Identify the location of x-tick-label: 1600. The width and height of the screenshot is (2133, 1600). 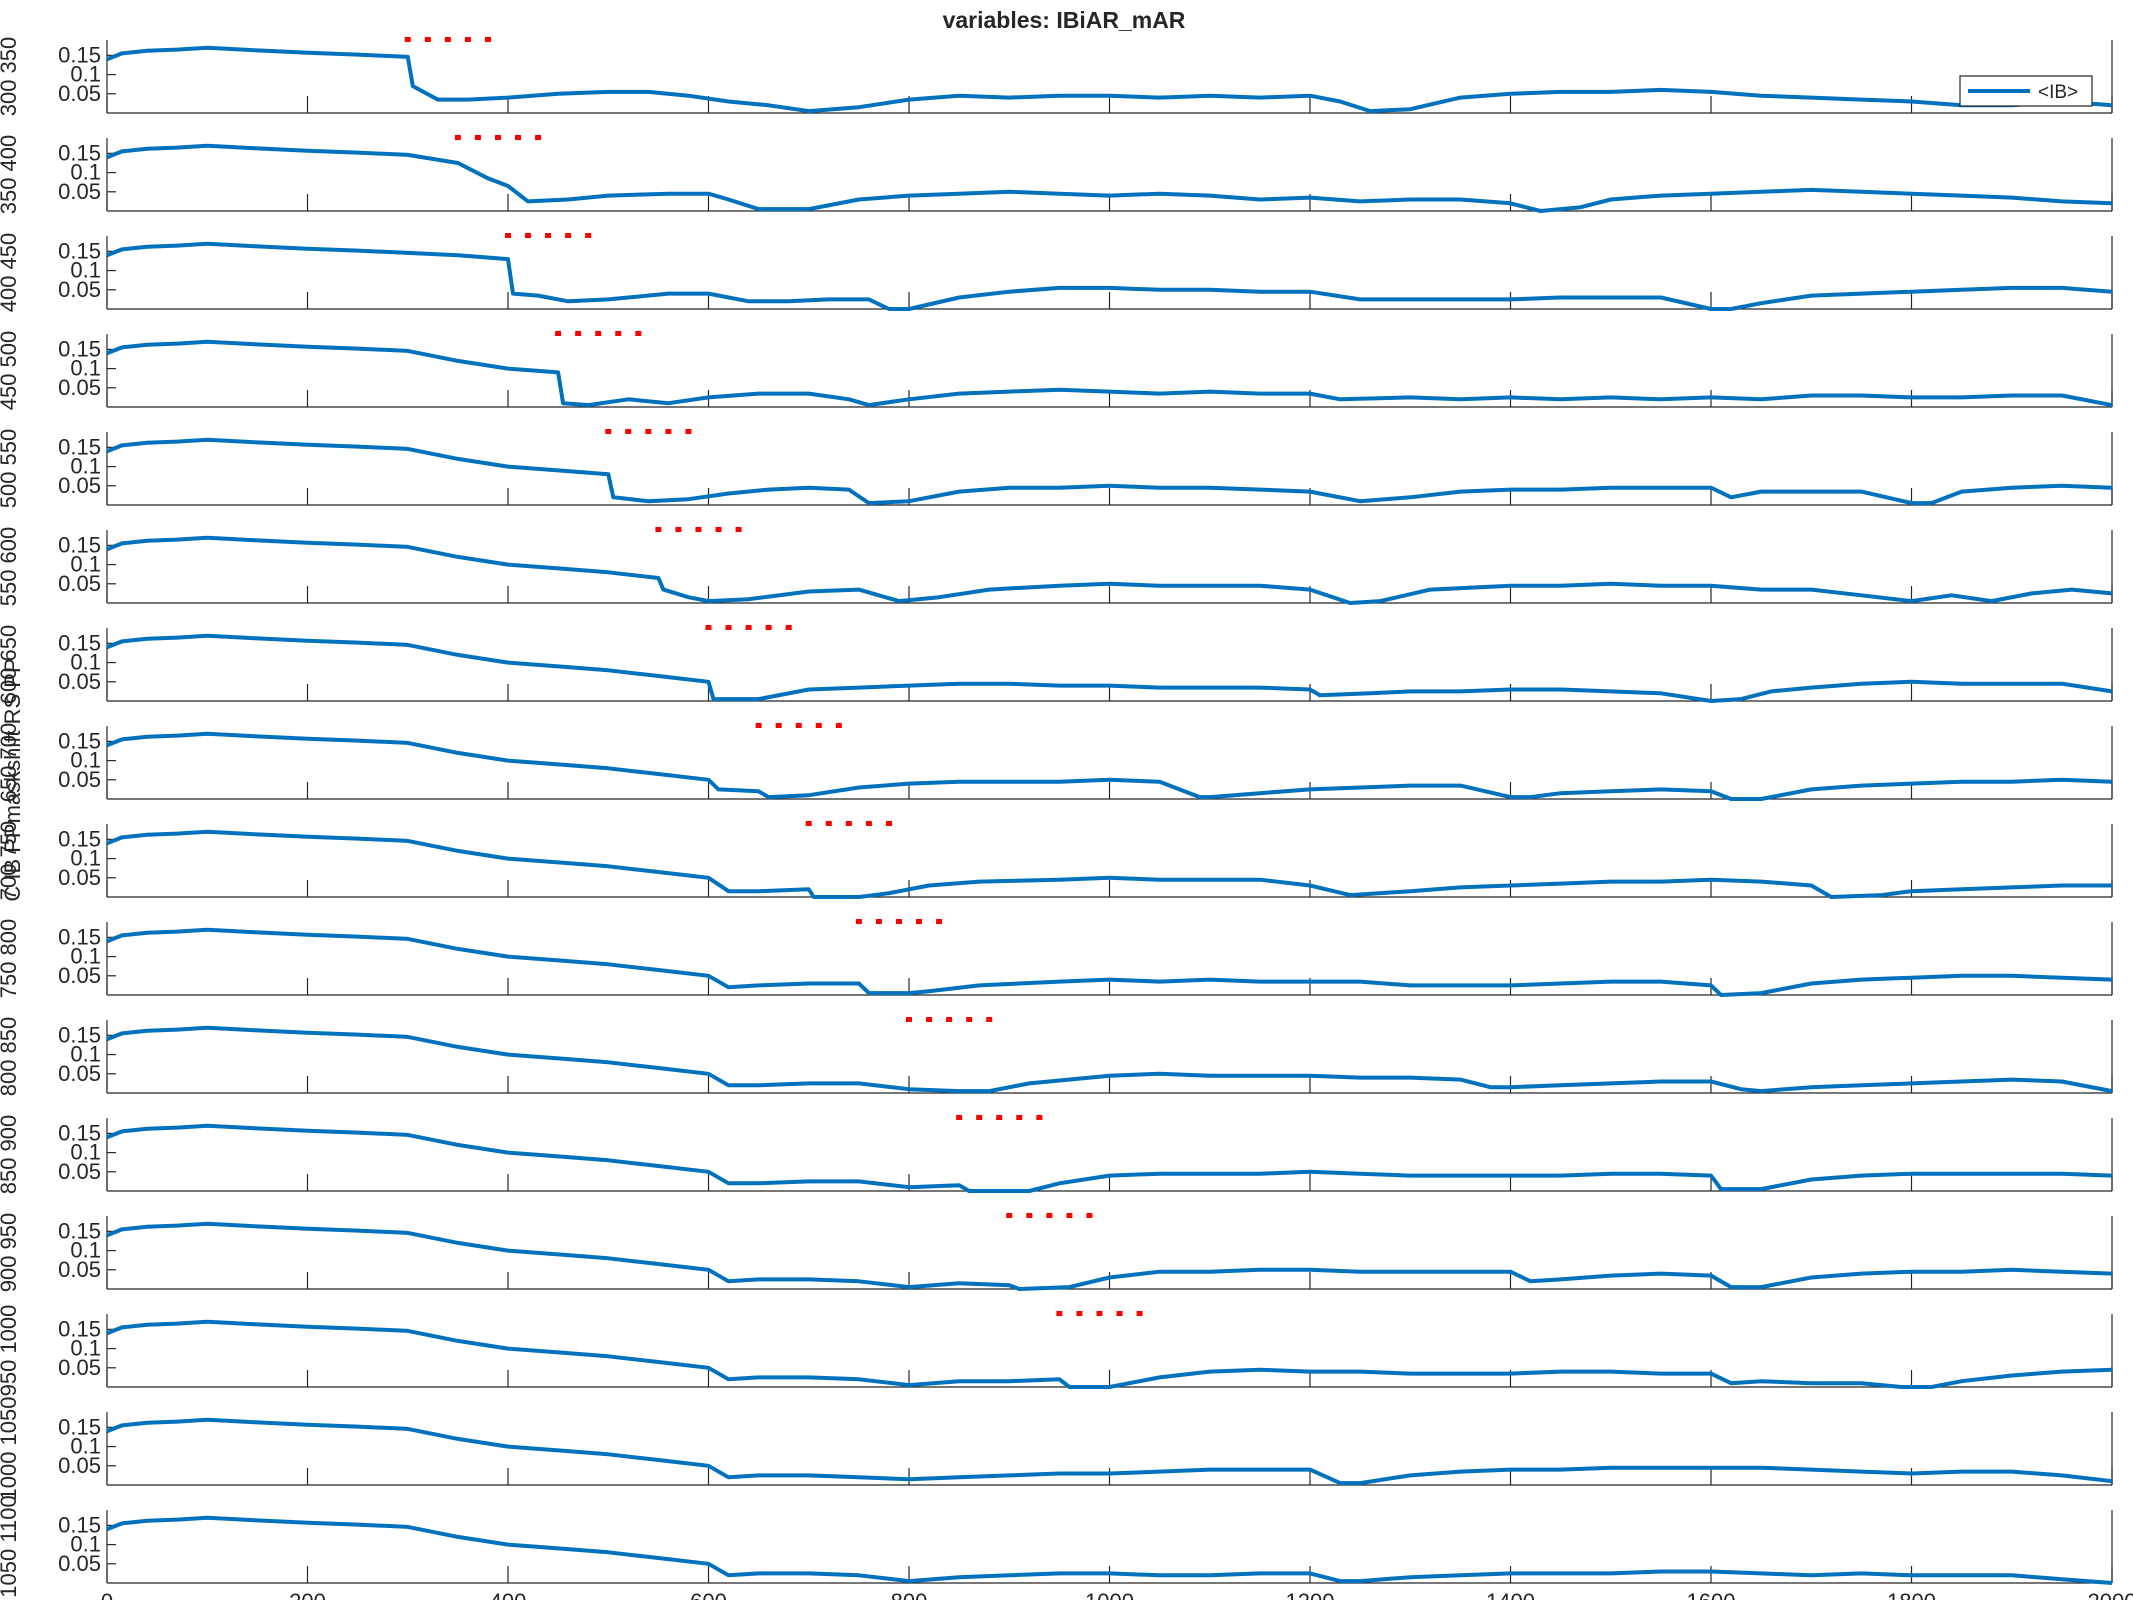
(1711, 1594).